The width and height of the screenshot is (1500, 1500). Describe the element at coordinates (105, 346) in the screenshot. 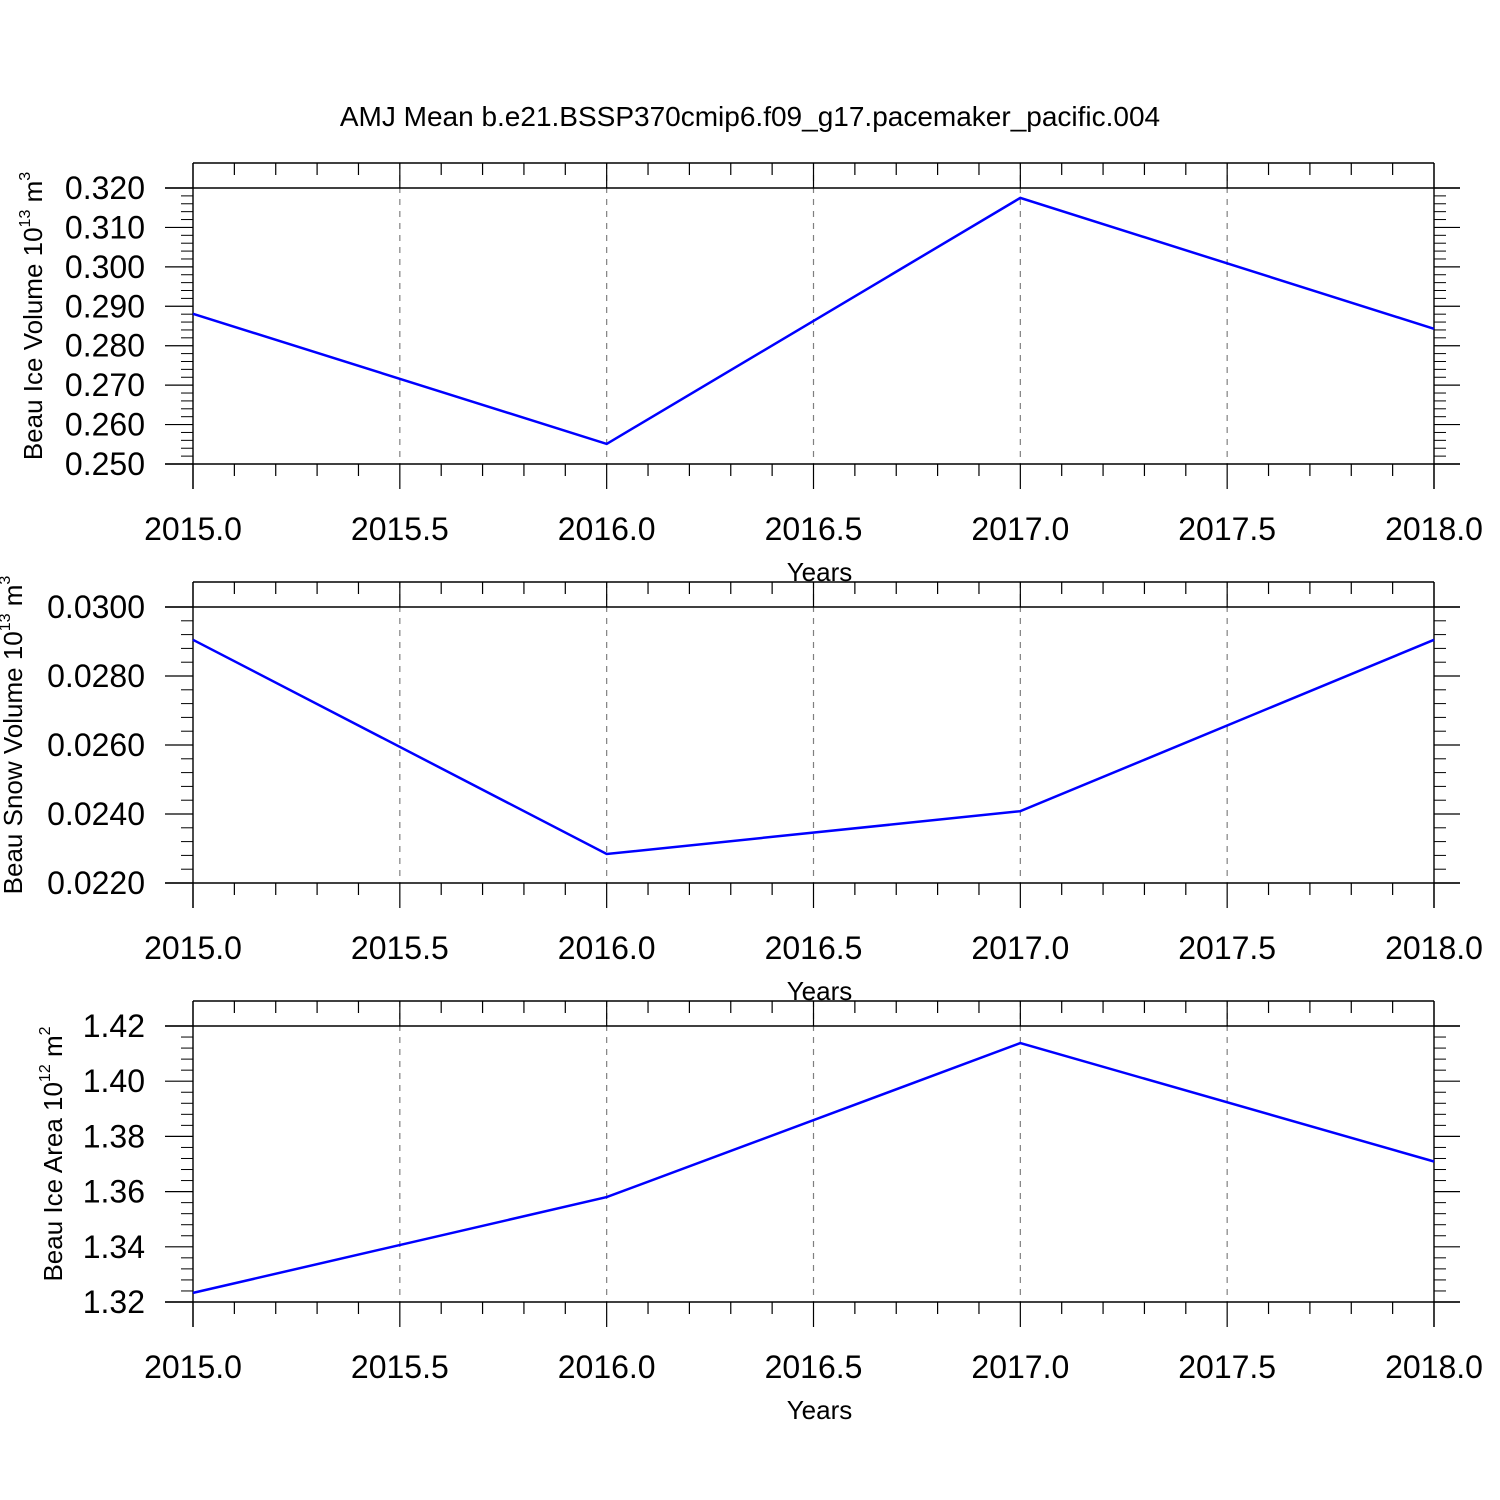

I see `y-tick-label: 0.280` at that location.